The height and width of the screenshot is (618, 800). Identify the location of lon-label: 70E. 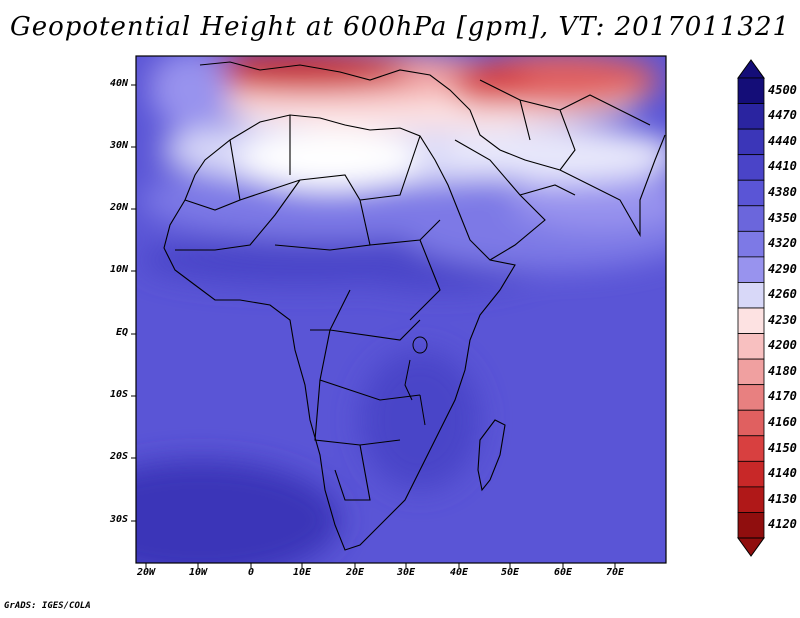
(615, 572).